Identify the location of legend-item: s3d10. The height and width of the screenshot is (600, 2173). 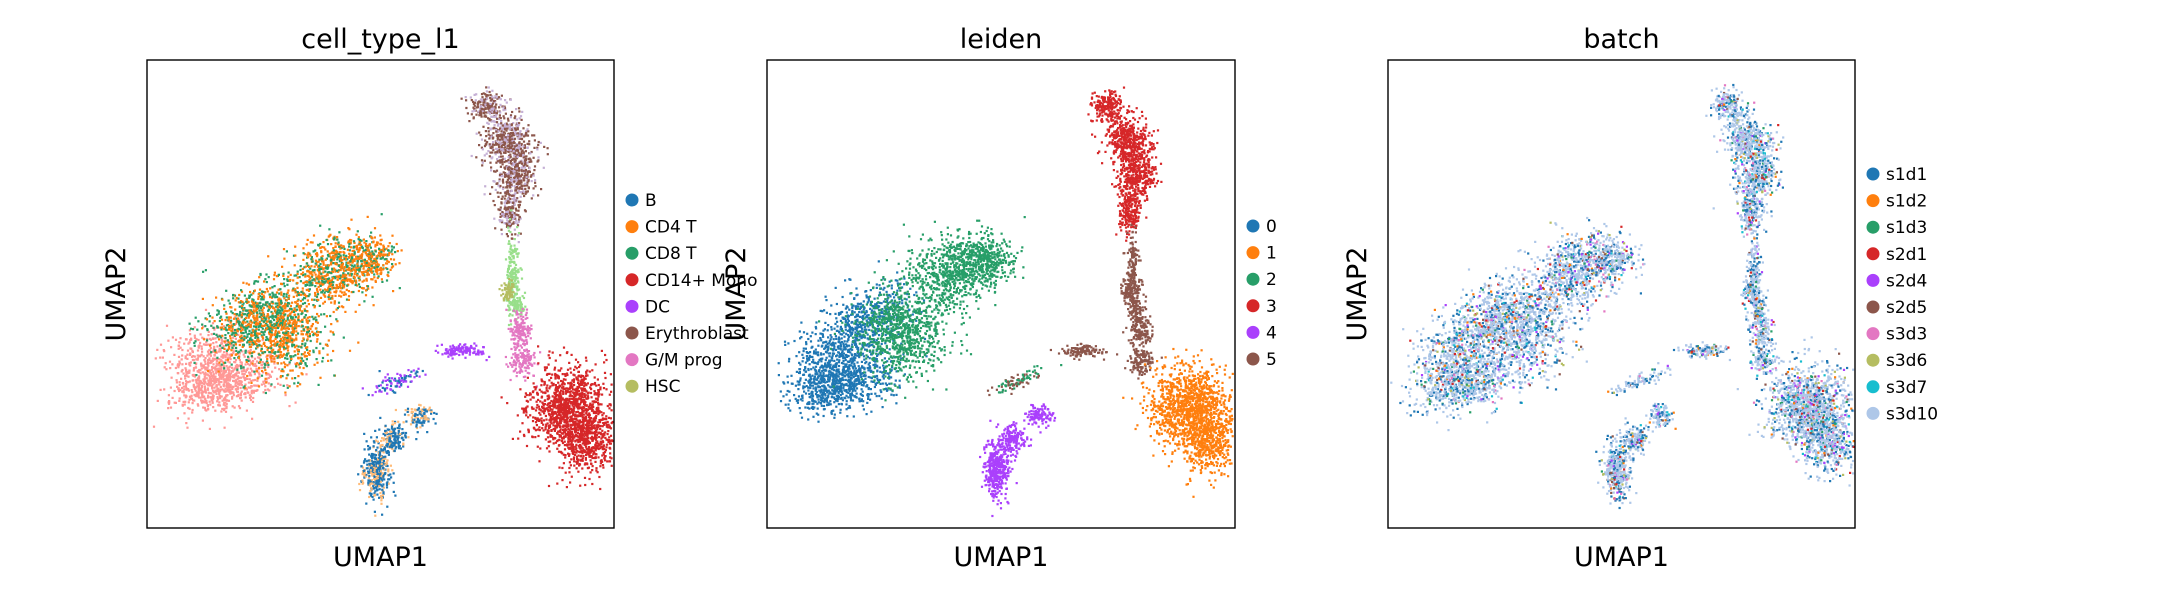
(1903, 414).